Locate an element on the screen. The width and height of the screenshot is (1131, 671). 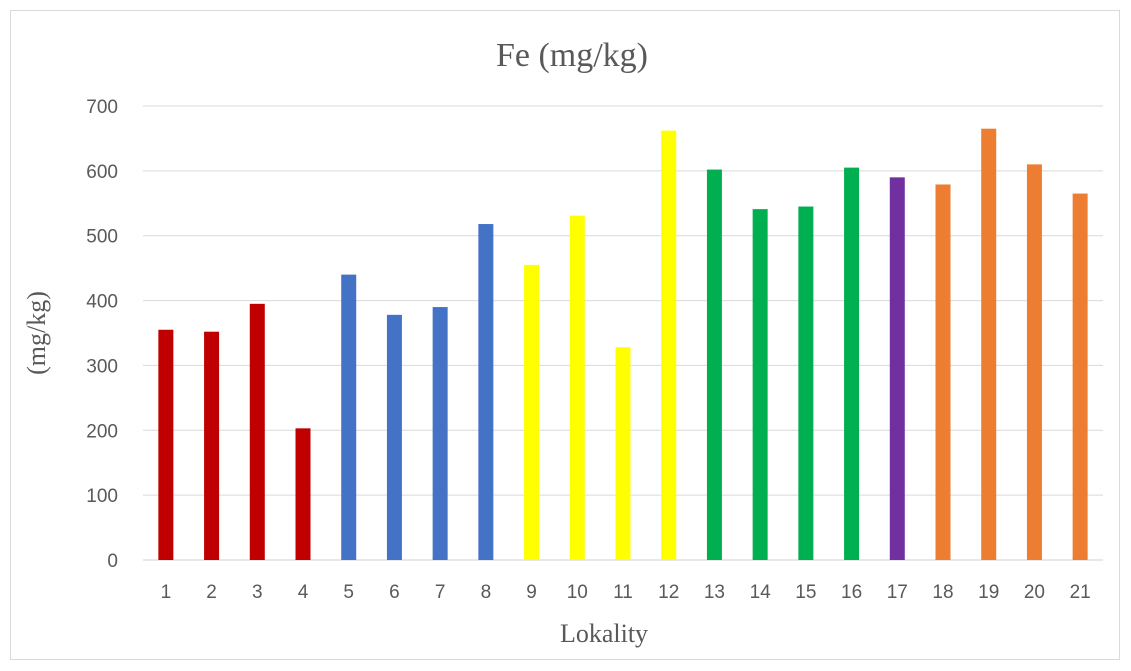
x-tick-label: 7 is located at coordinates (440, 592).